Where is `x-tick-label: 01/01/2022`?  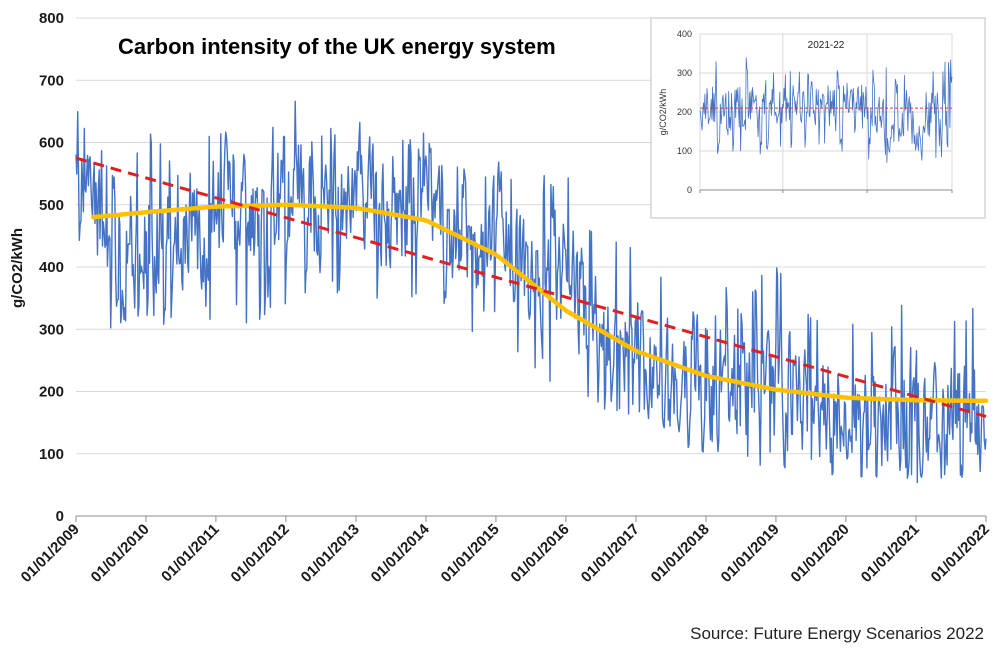
x-tick-label: 01/01/2022 is located at coordinates (960, 553).